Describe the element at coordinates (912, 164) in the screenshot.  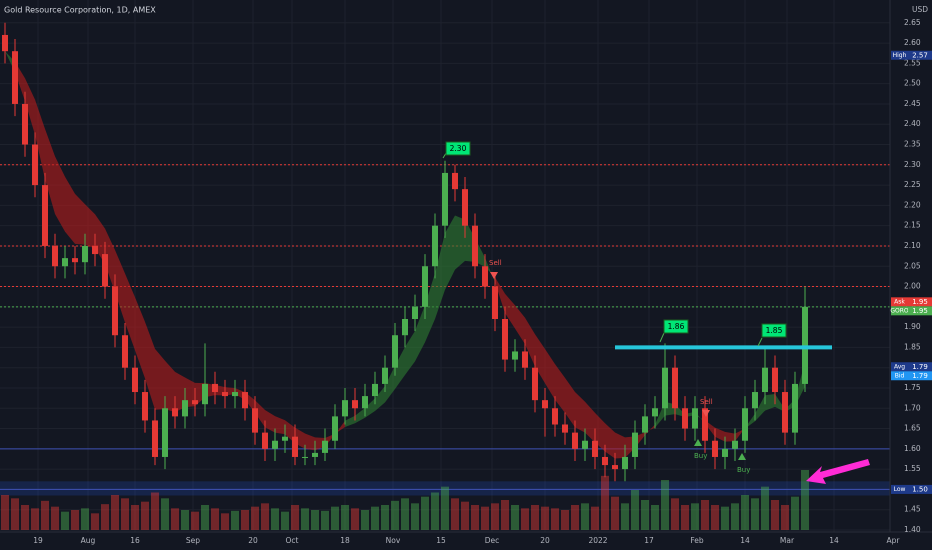
I see `y-tick-label: 2.30` at that location.